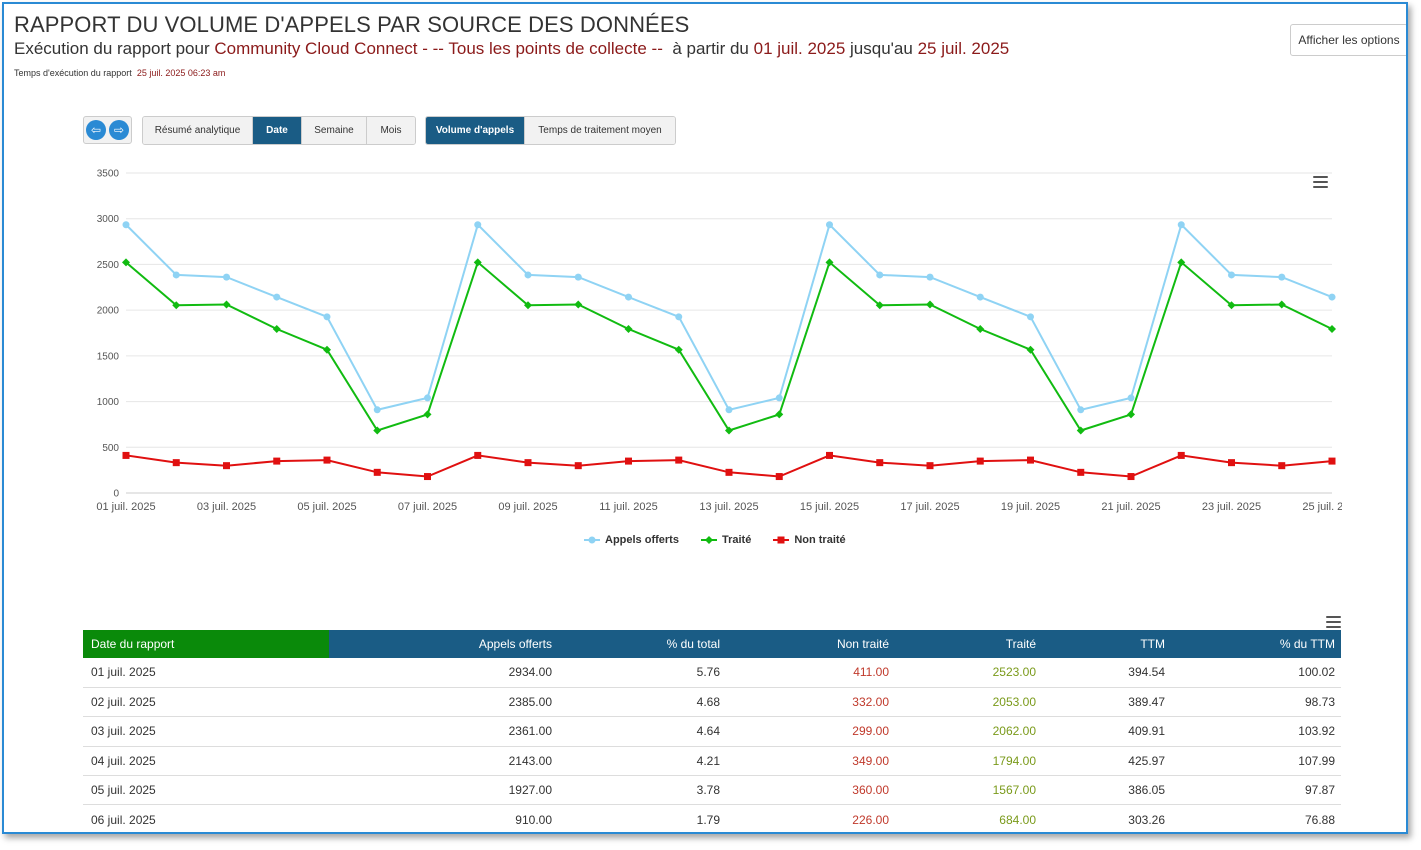 This screenshot has height=850, width=1421. Describe the element at coordinates (642, 702) in the screenshot. I see `cell-percent-total: 4.68` at that location.